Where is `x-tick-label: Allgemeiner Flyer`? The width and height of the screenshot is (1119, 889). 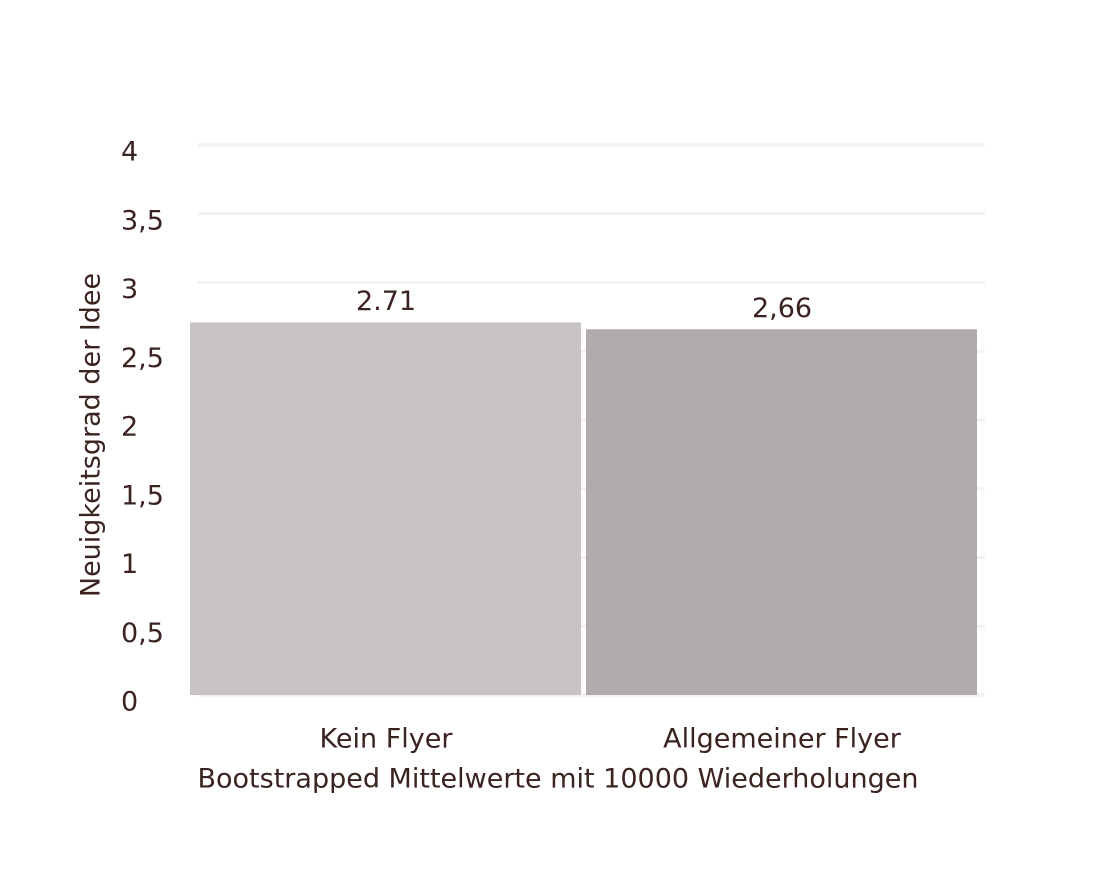
x-tick-label: Allgemeiner Flyer is located at coordinates (782, 739).